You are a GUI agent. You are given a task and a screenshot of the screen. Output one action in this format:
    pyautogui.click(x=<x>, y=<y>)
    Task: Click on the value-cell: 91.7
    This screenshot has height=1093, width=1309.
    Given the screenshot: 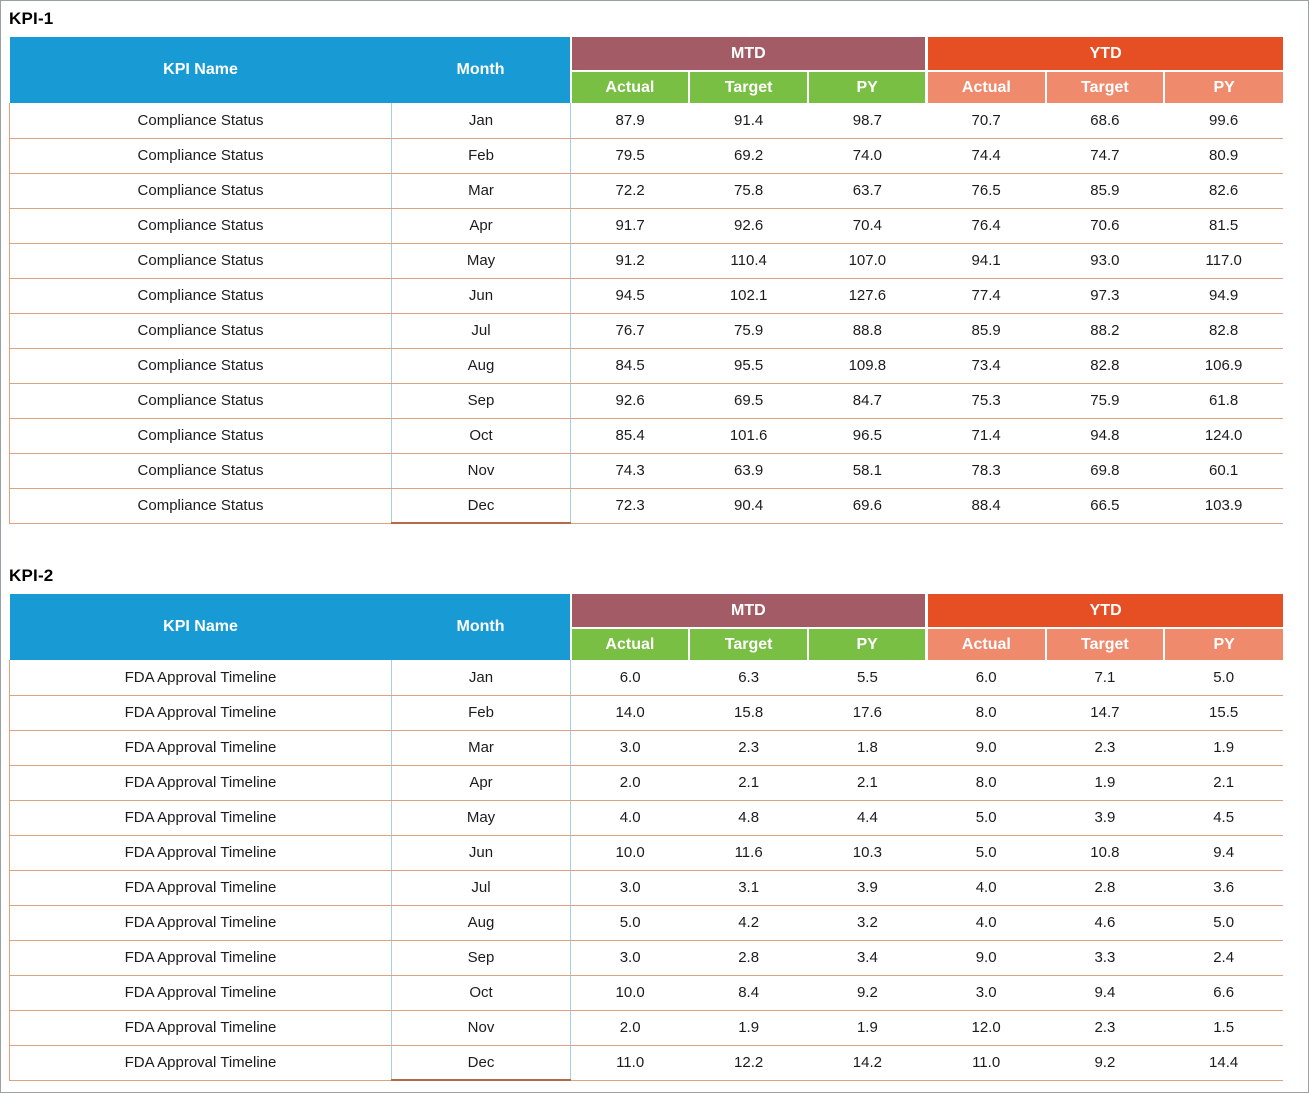 What is the action you would take?
    pyautogui.click(x=630, y=226)
    